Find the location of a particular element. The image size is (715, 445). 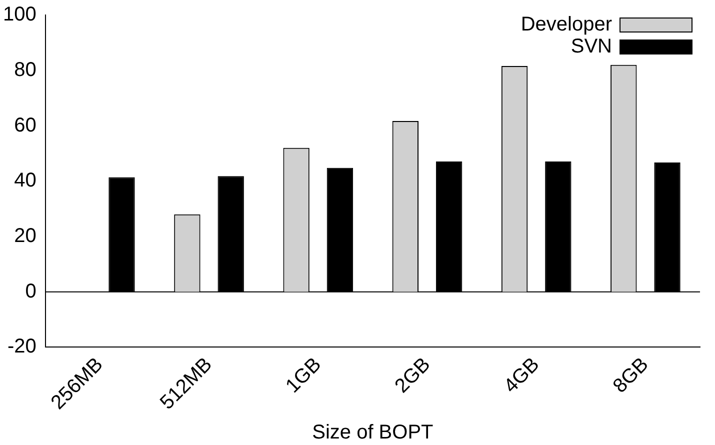

y-tick-label: -20 is located at coordinates (21, 347).